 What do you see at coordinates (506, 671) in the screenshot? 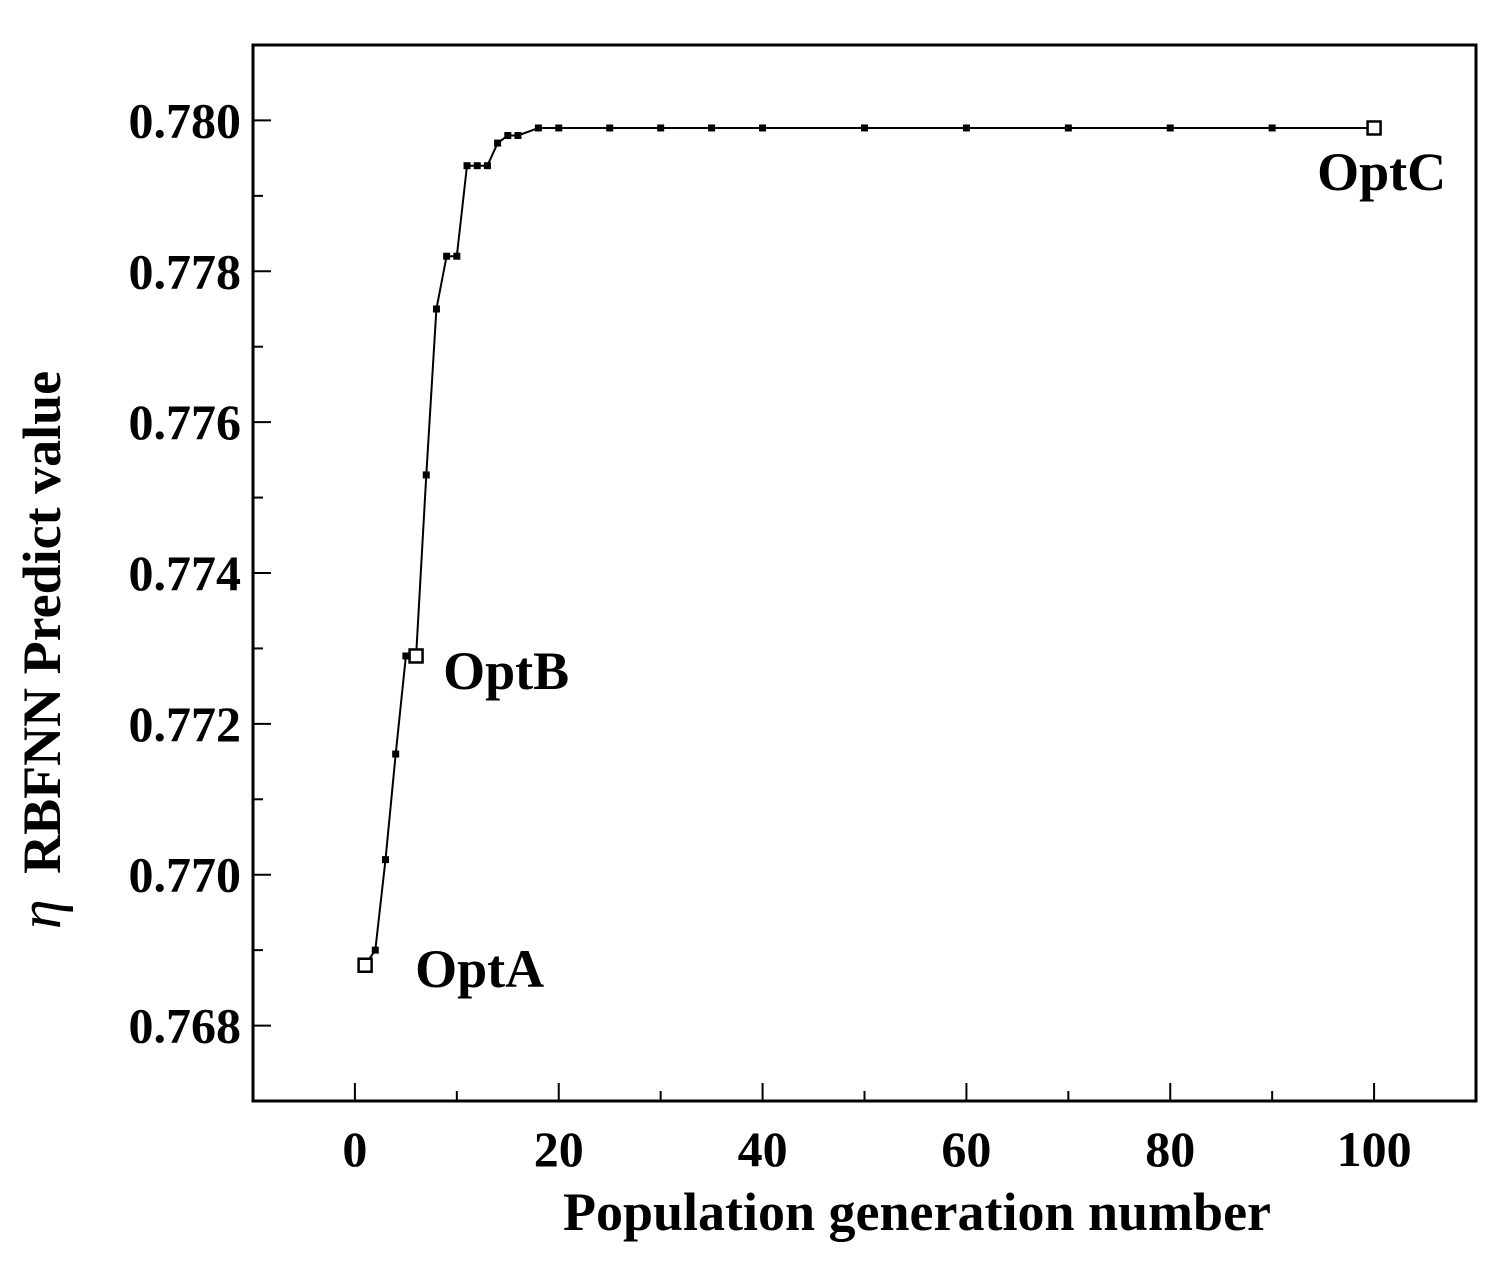
I see `annotation-label: OptB` at bounding box center [506, 671].